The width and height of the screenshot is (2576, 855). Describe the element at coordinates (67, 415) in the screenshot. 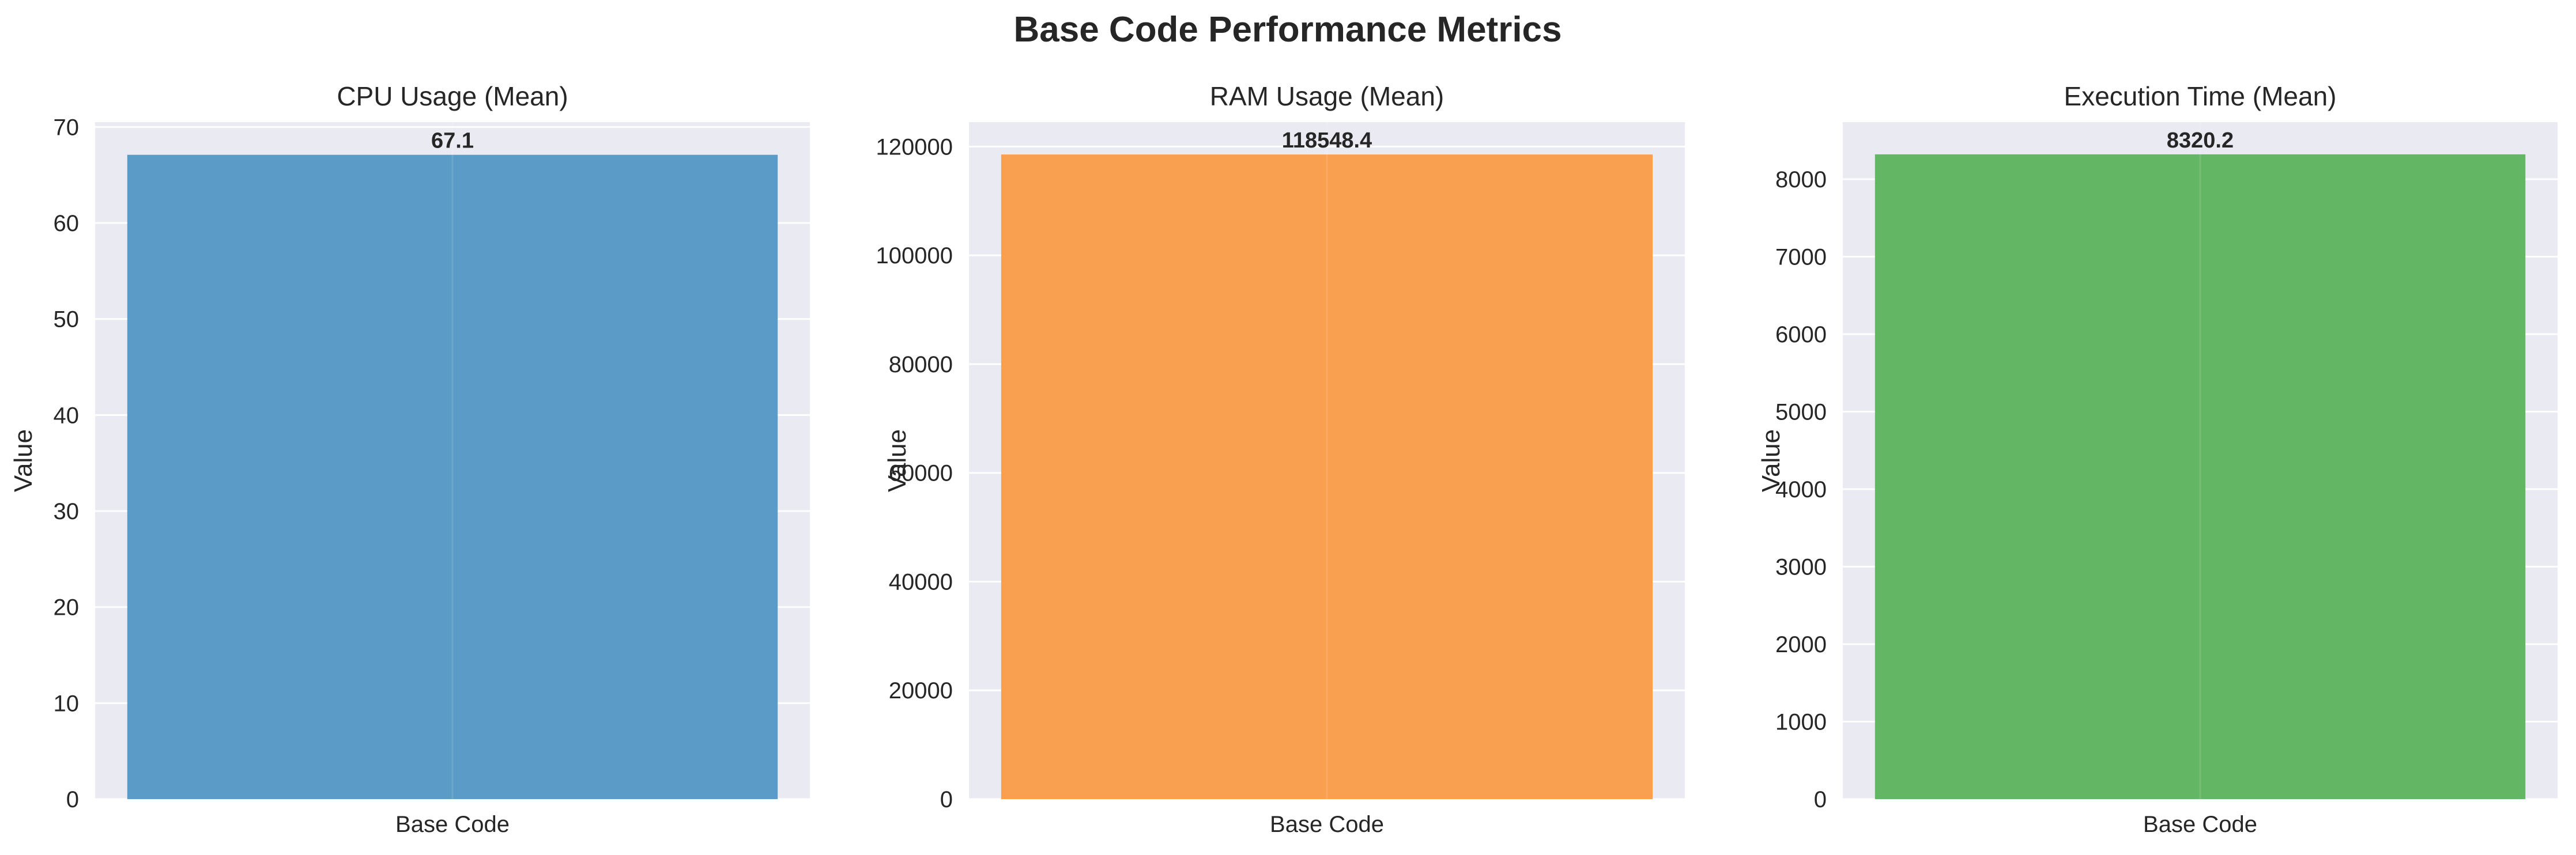

I see `y-tick-label: 40` at that location.